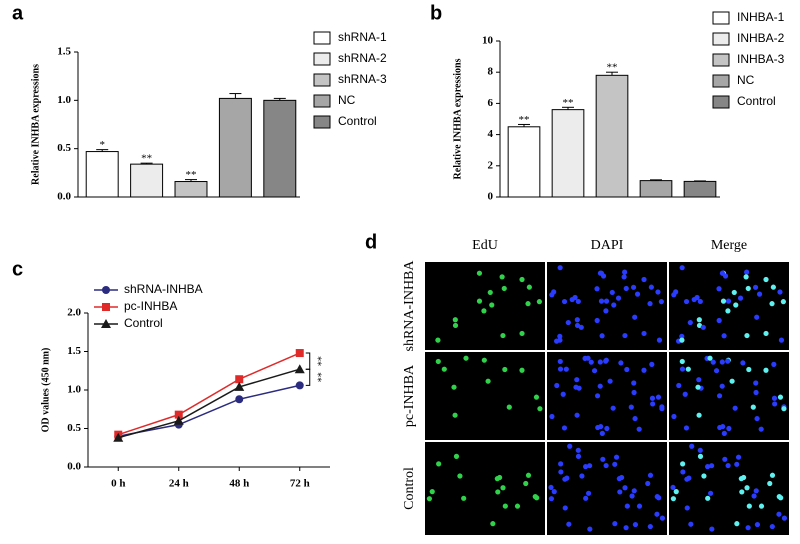  I want to click on y-tick-label: 0.0, so click(64, 197).